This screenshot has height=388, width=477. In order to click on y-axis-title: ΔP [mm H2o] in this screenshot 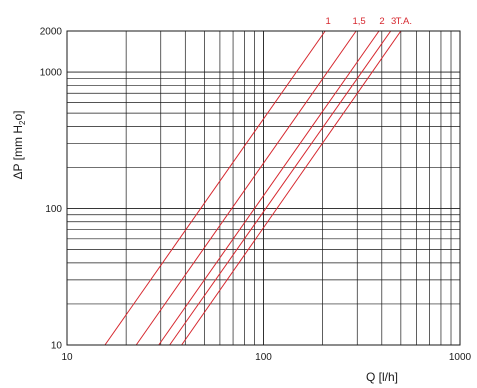, I will do `click(19, 145)`.